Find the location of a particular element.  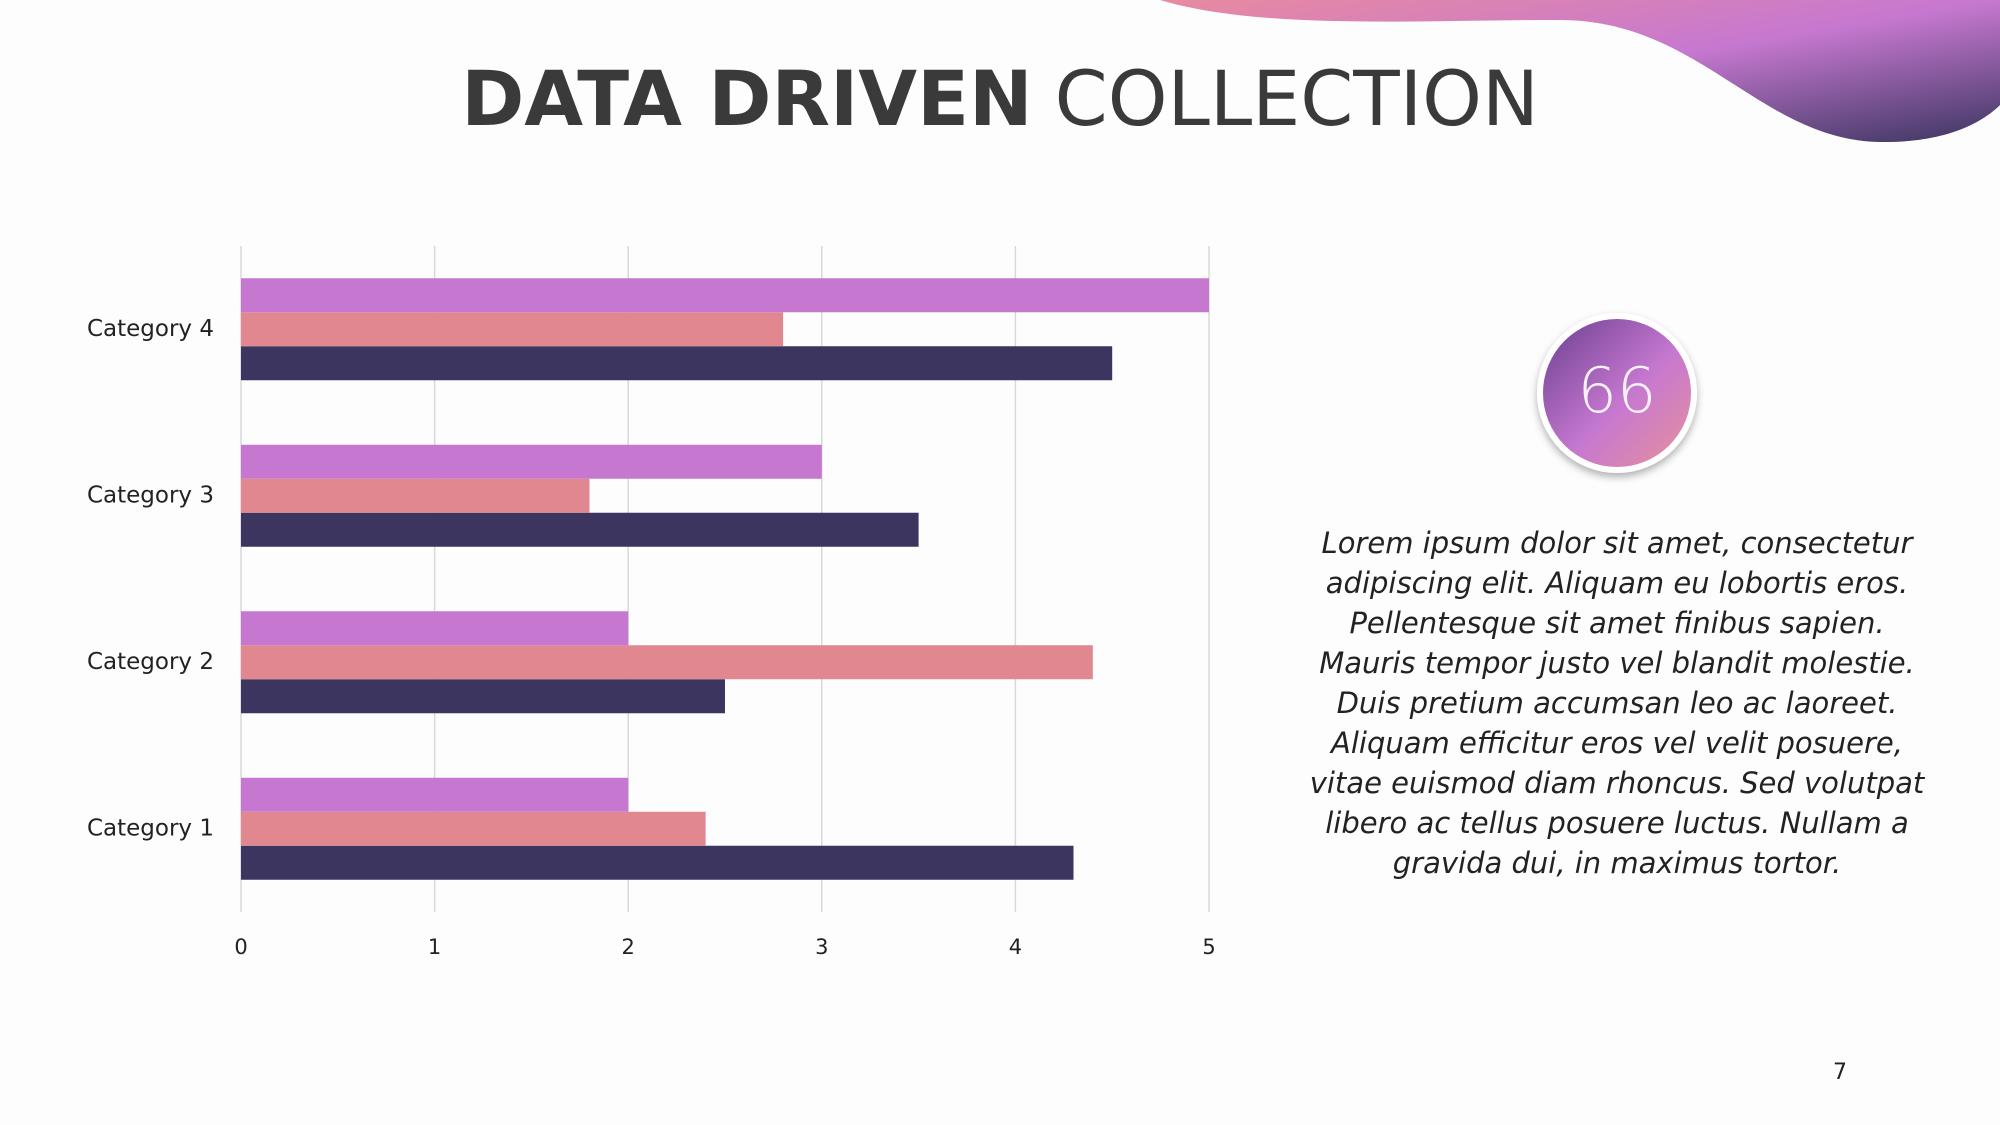

x-tick-label: 1 is located at coordinates (434, 947).